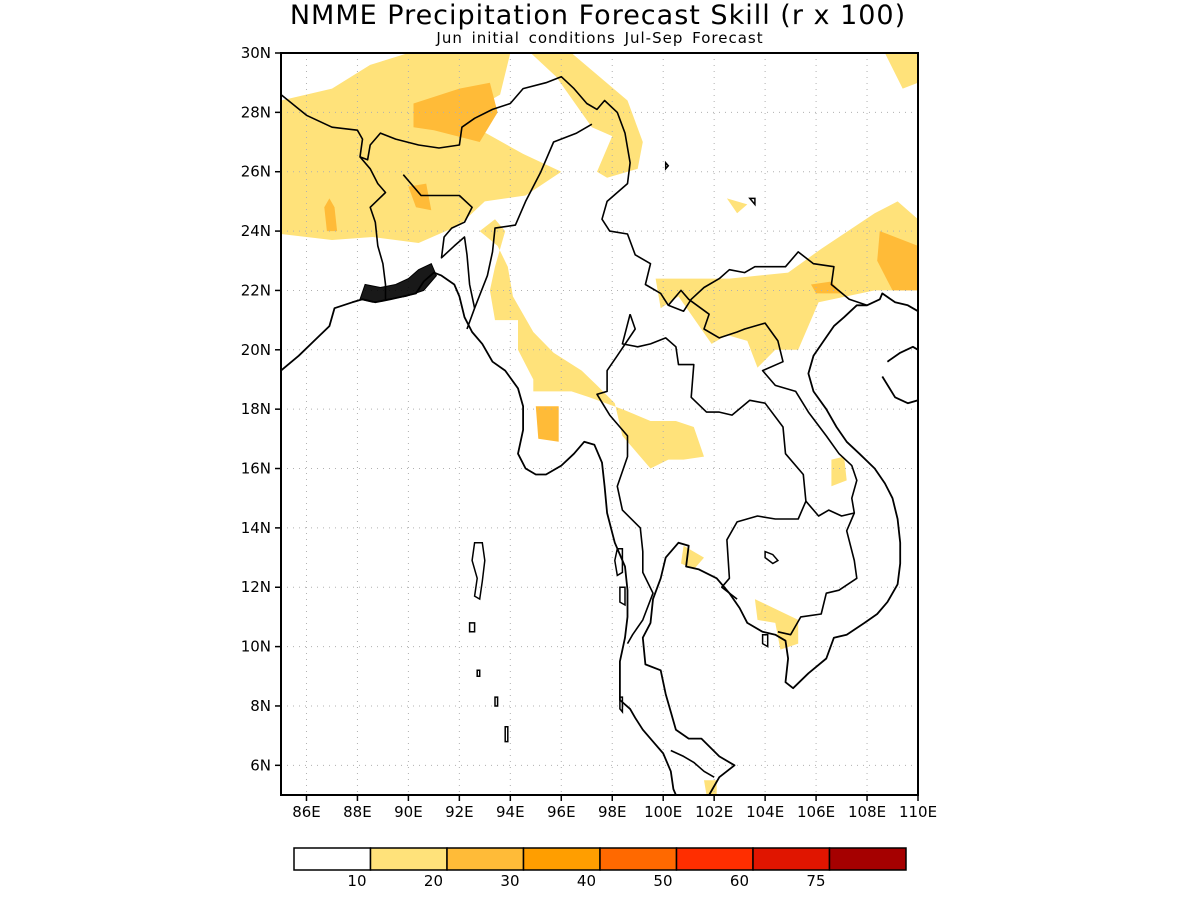 The width and height of the screenshot is (1200, 900). What do you see at coordinates (714, 812) in the screenshot?
I see `lon-tick-label: 102E` at bounding box center [714, 812].